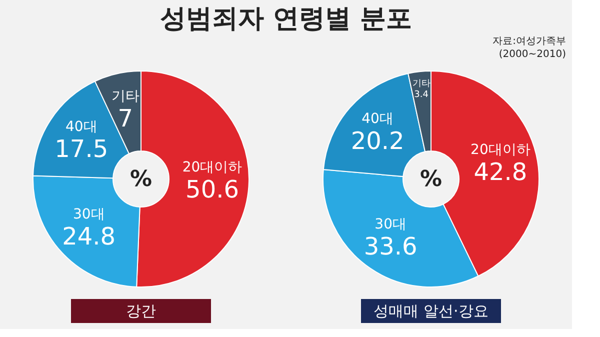 The image size is (600, 337). I want to click on text: (2000~2010), so click(532, 54).